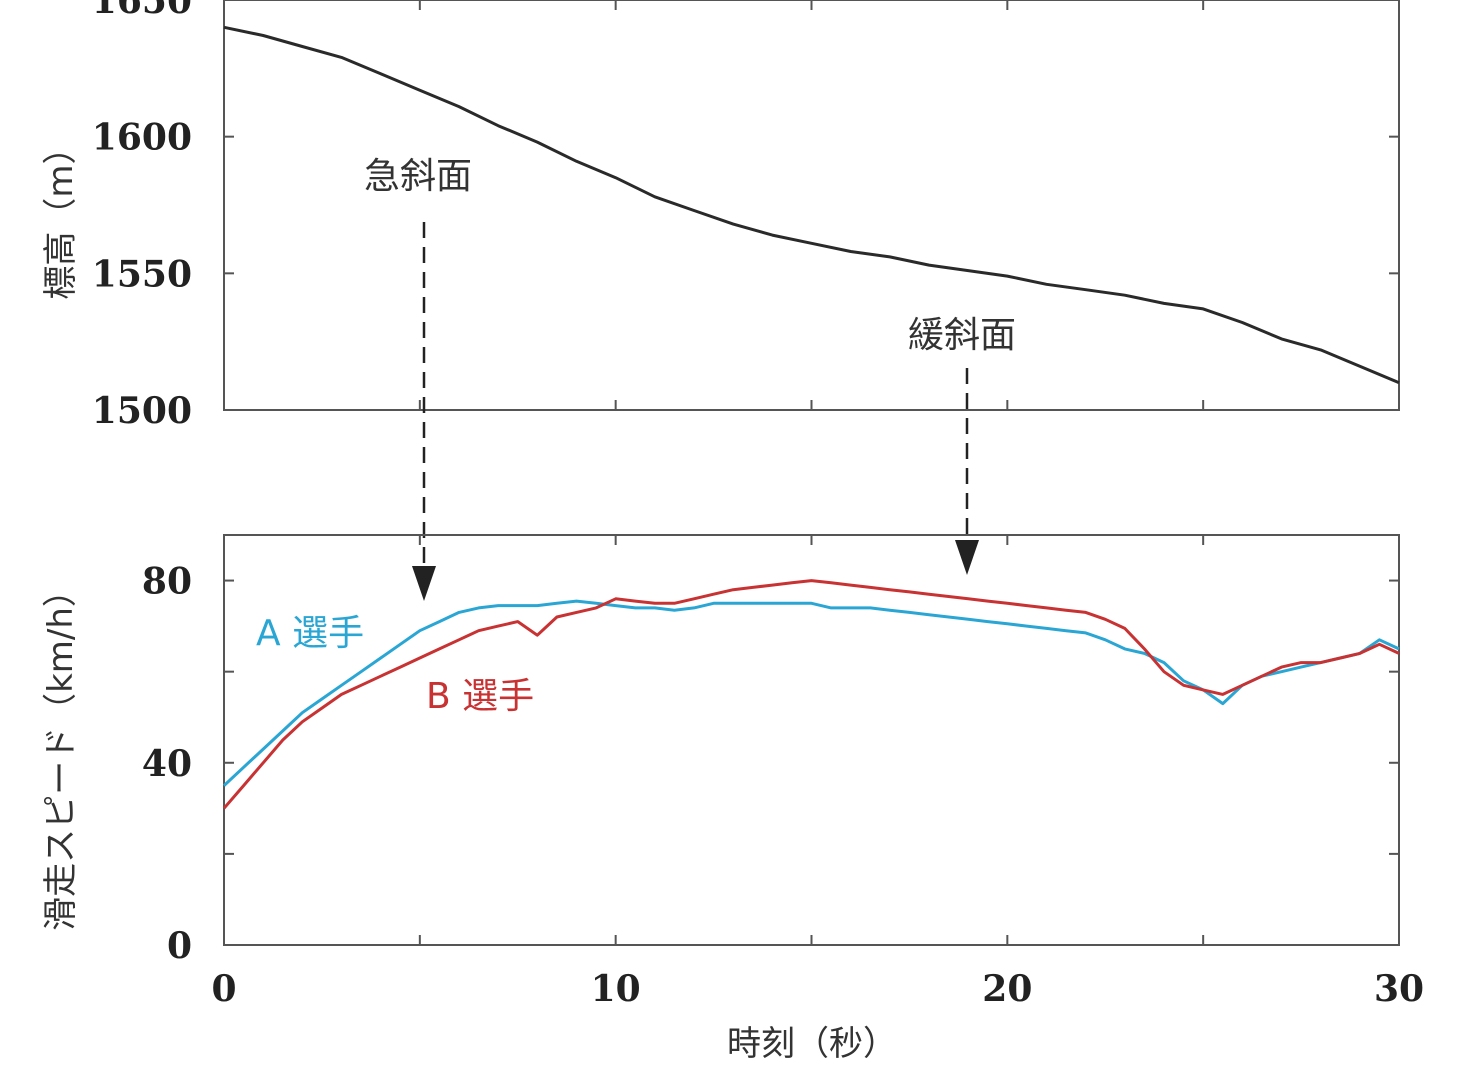 Image resolution: width=1464 pixels, height=1089 pixels. Describe the element at coordinates (142, 411) in the screenshot. I see `elevation-y-tick-label: 1500` at that location.